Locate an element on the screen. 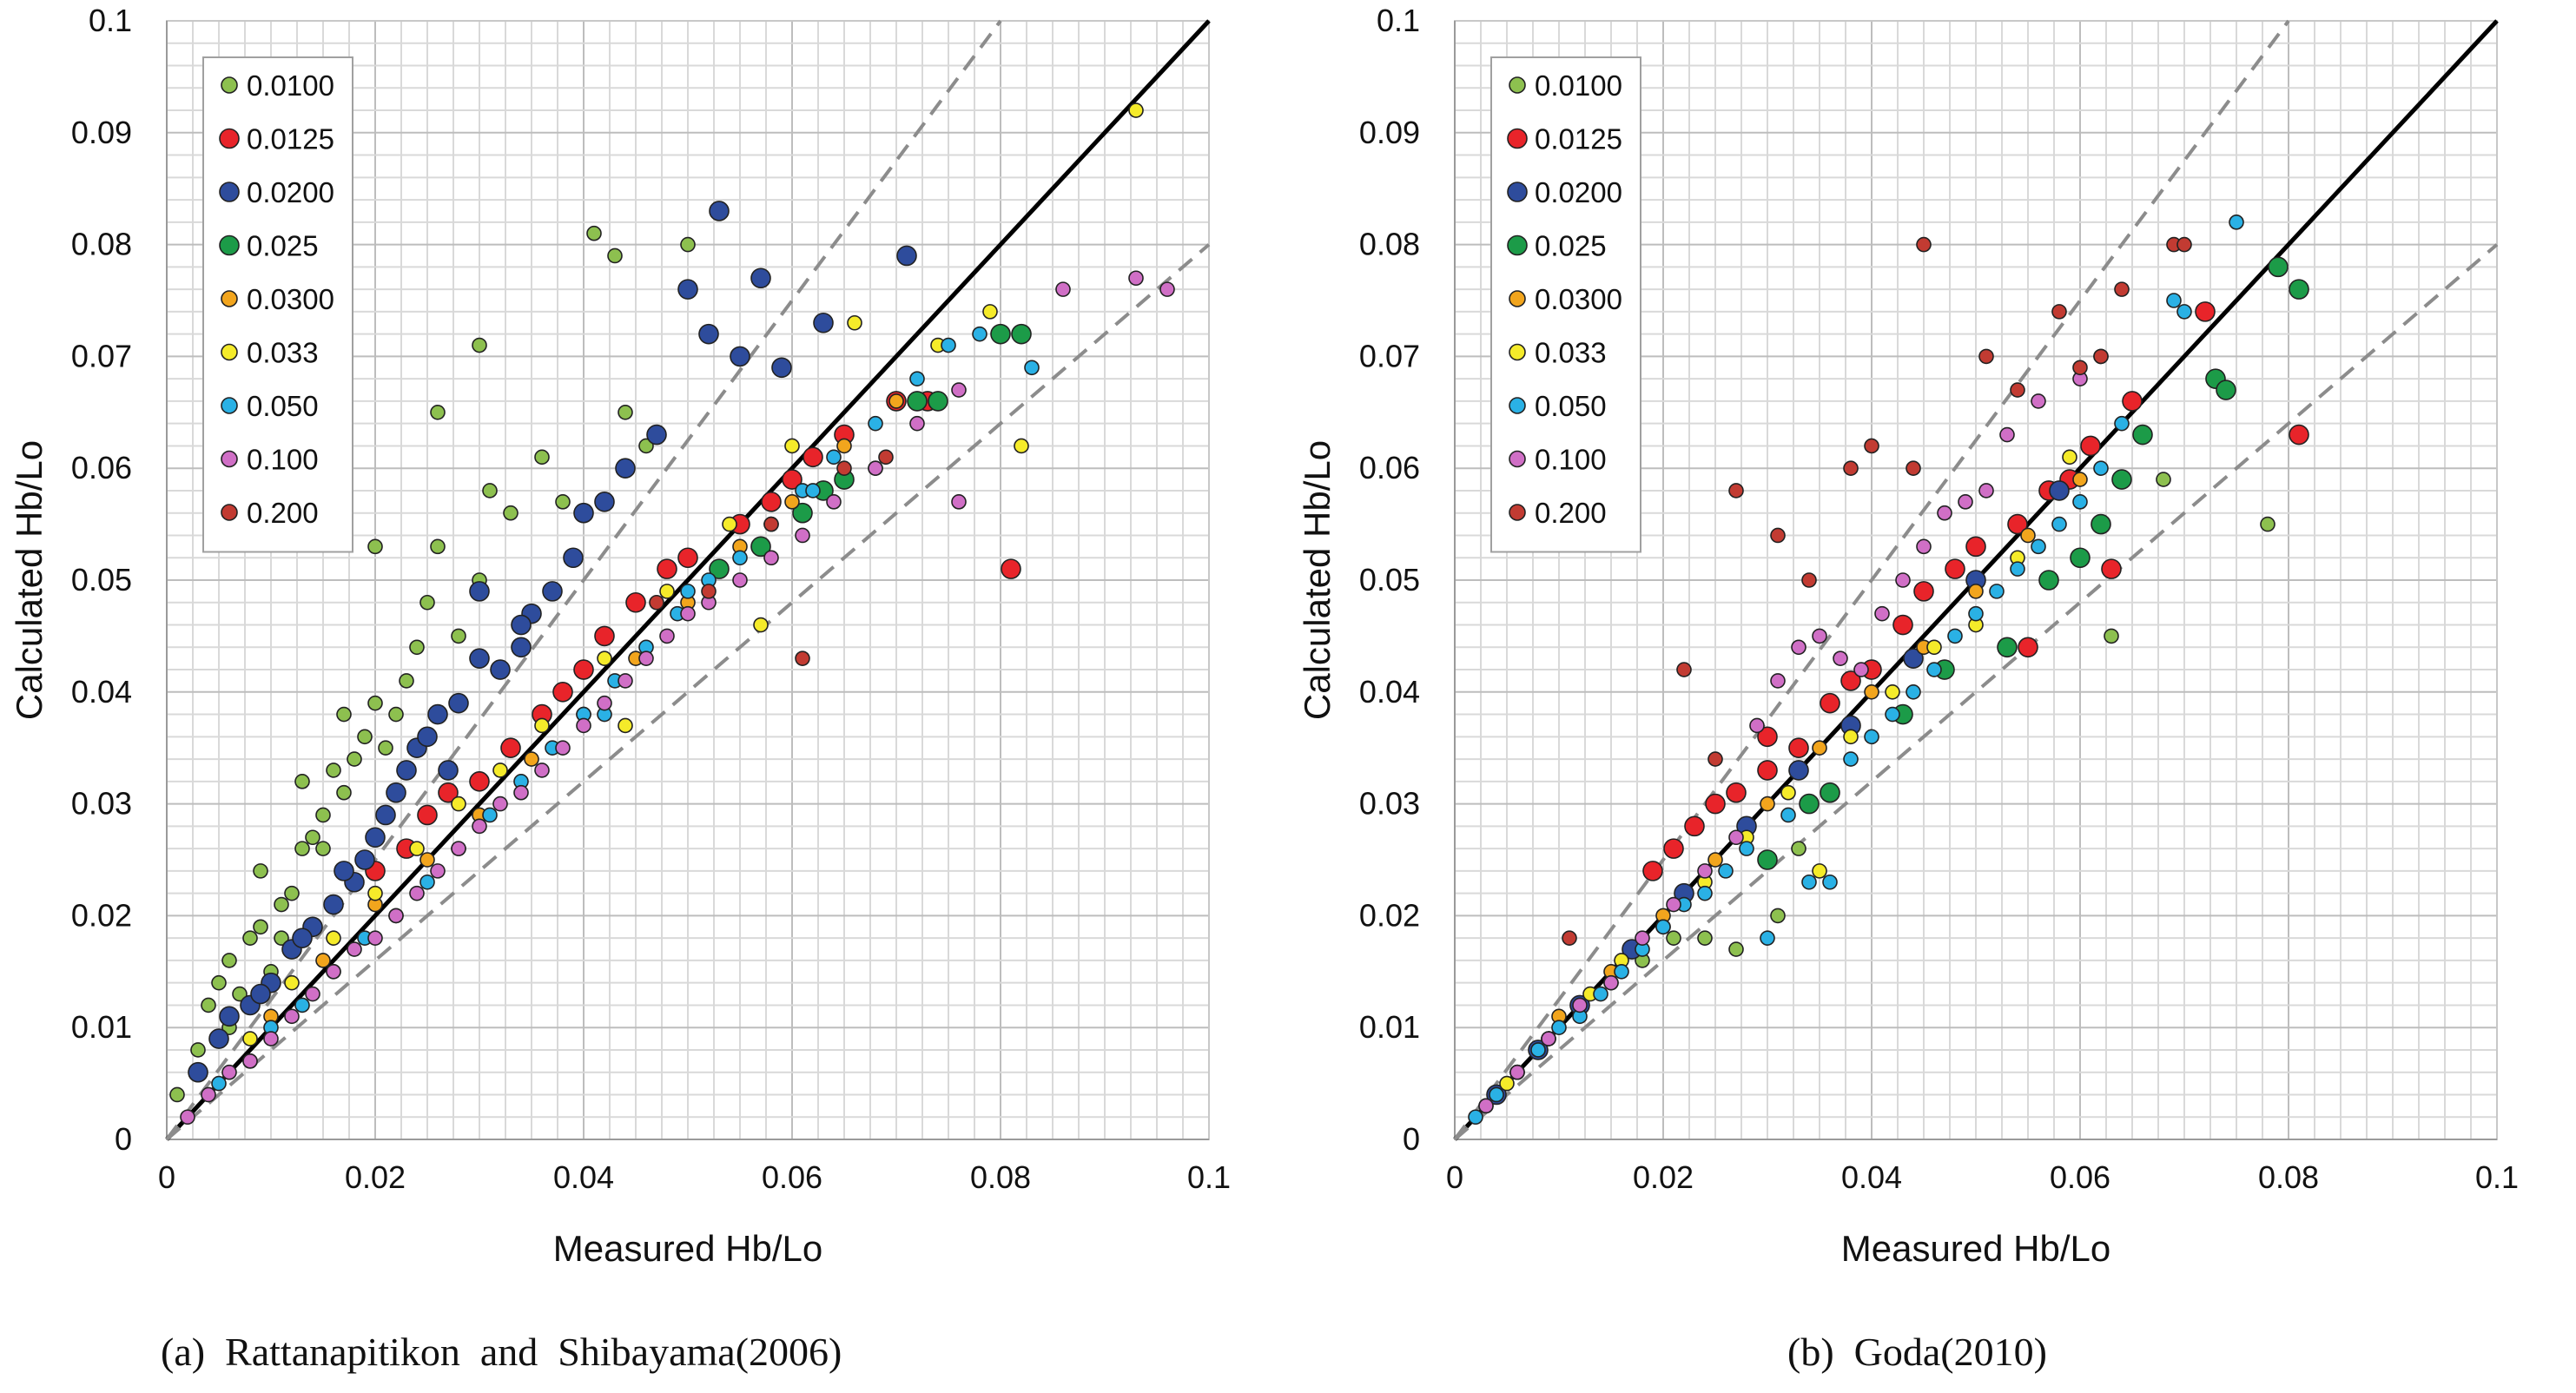 Image resolution: width=2576 pixels, height=1393 pixels. y-tick-label: 0.08 is located at coordinates (101, 244).